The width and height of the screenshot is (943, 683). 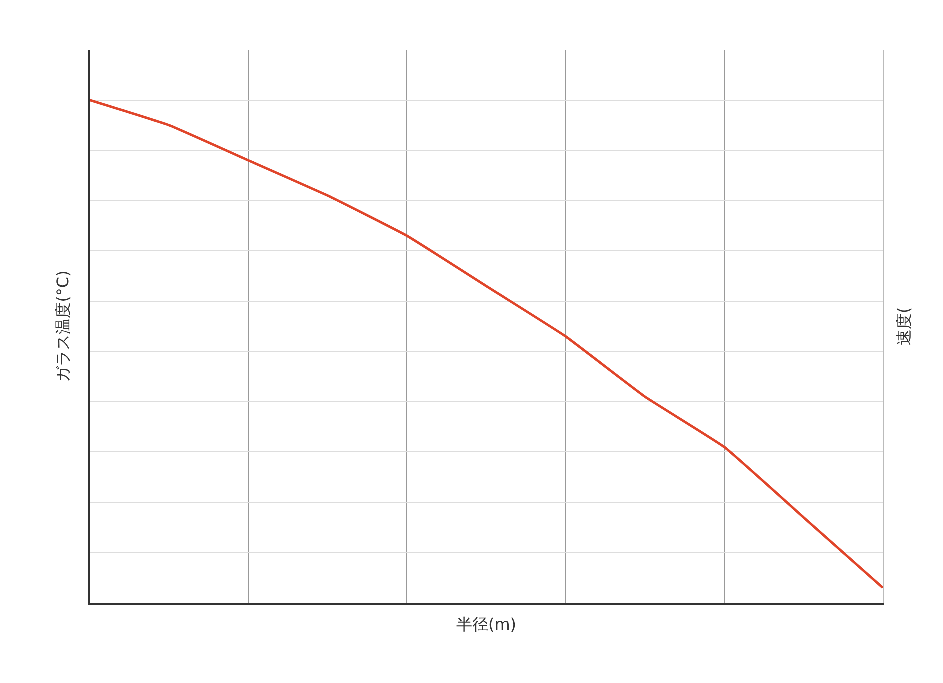 I want to click on y2-axis-title: 速度(, so click(x=904, y=326).